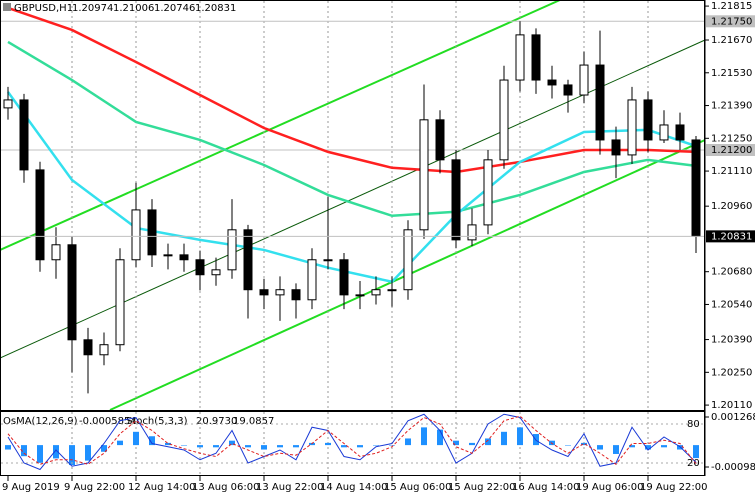 The image size is (755, 496). What do you see at coordinates (733, 417) in the screenshot?
I see `osma-tick-label: 0.001268` at bounding box center [733, 417].